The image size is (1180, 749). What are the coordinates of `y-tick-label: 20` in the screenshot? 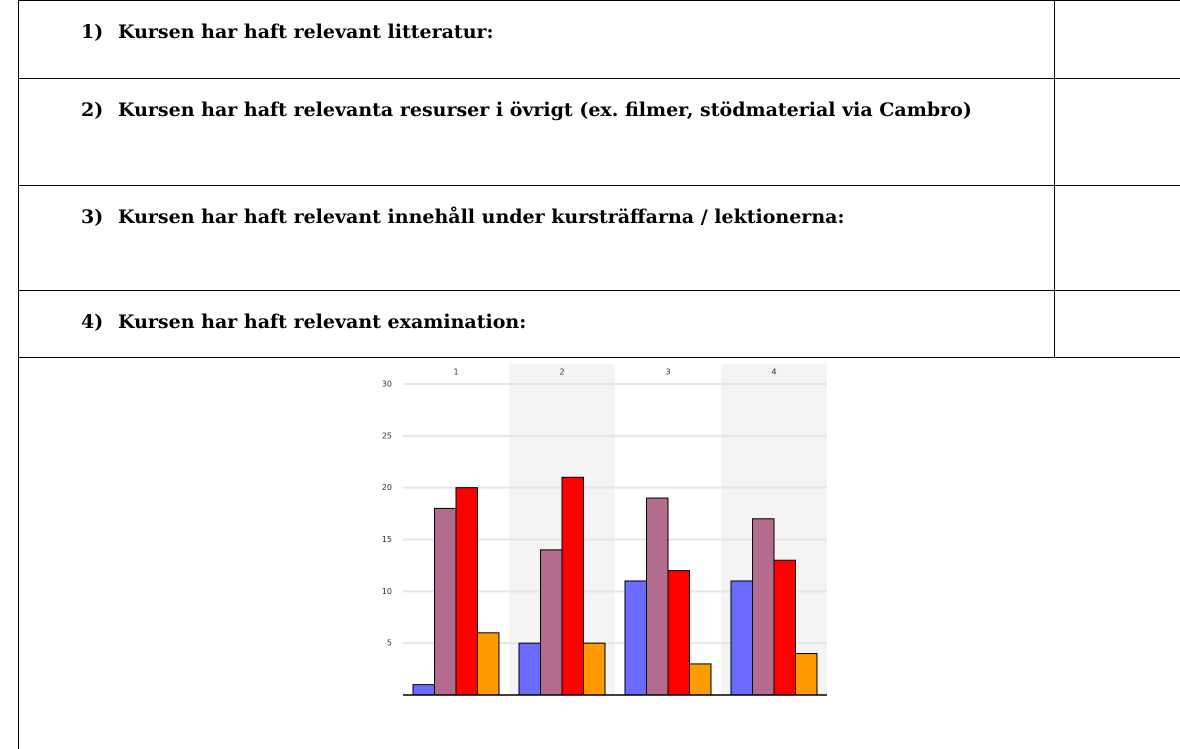 It's located at (387, 487).